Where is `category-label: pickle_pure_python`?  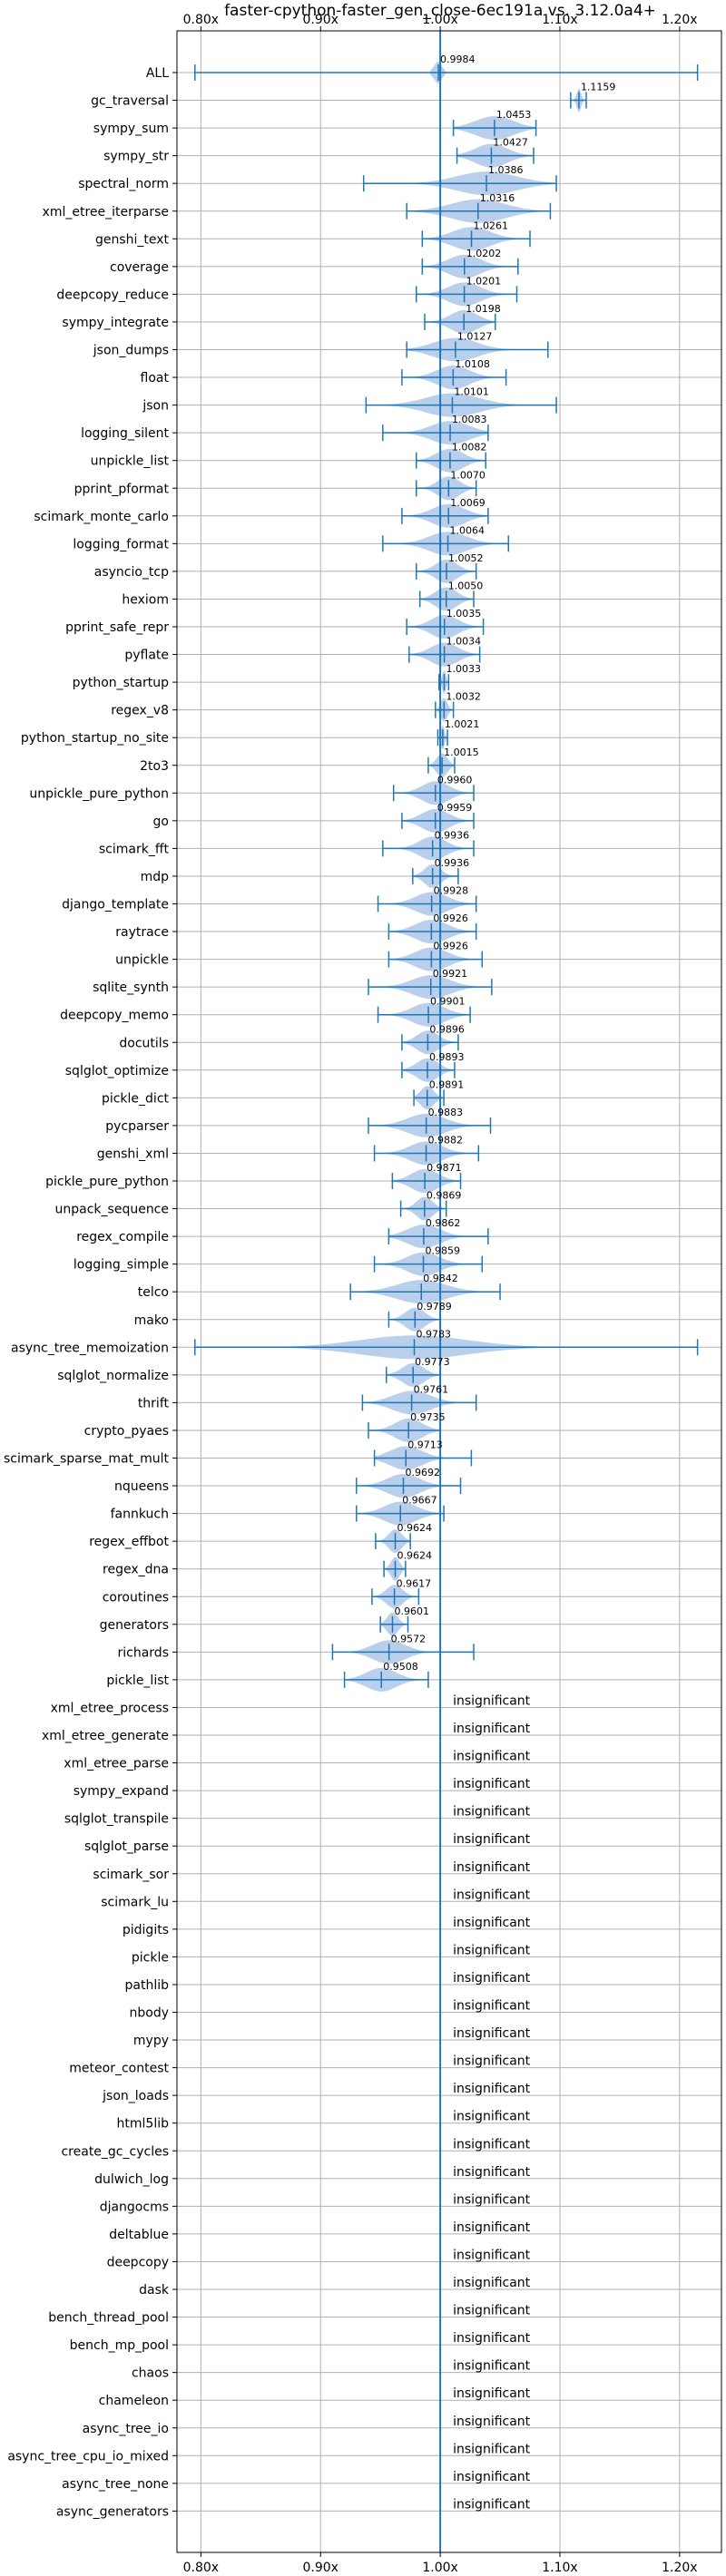
category-label: pickle_pure_python is located at coordinates (107, 1182).